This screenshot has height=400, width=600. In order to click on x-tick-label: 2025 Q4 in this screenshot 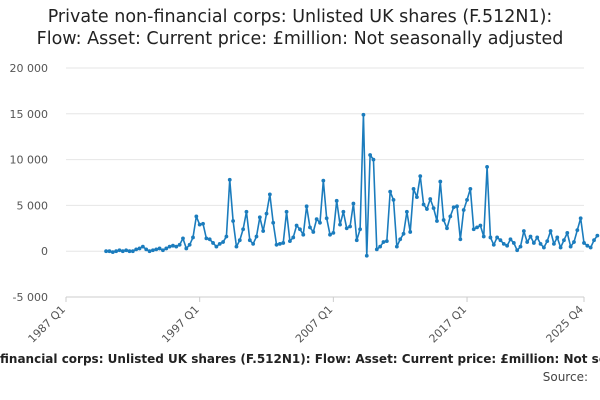, I will do `click(565, 324)`.